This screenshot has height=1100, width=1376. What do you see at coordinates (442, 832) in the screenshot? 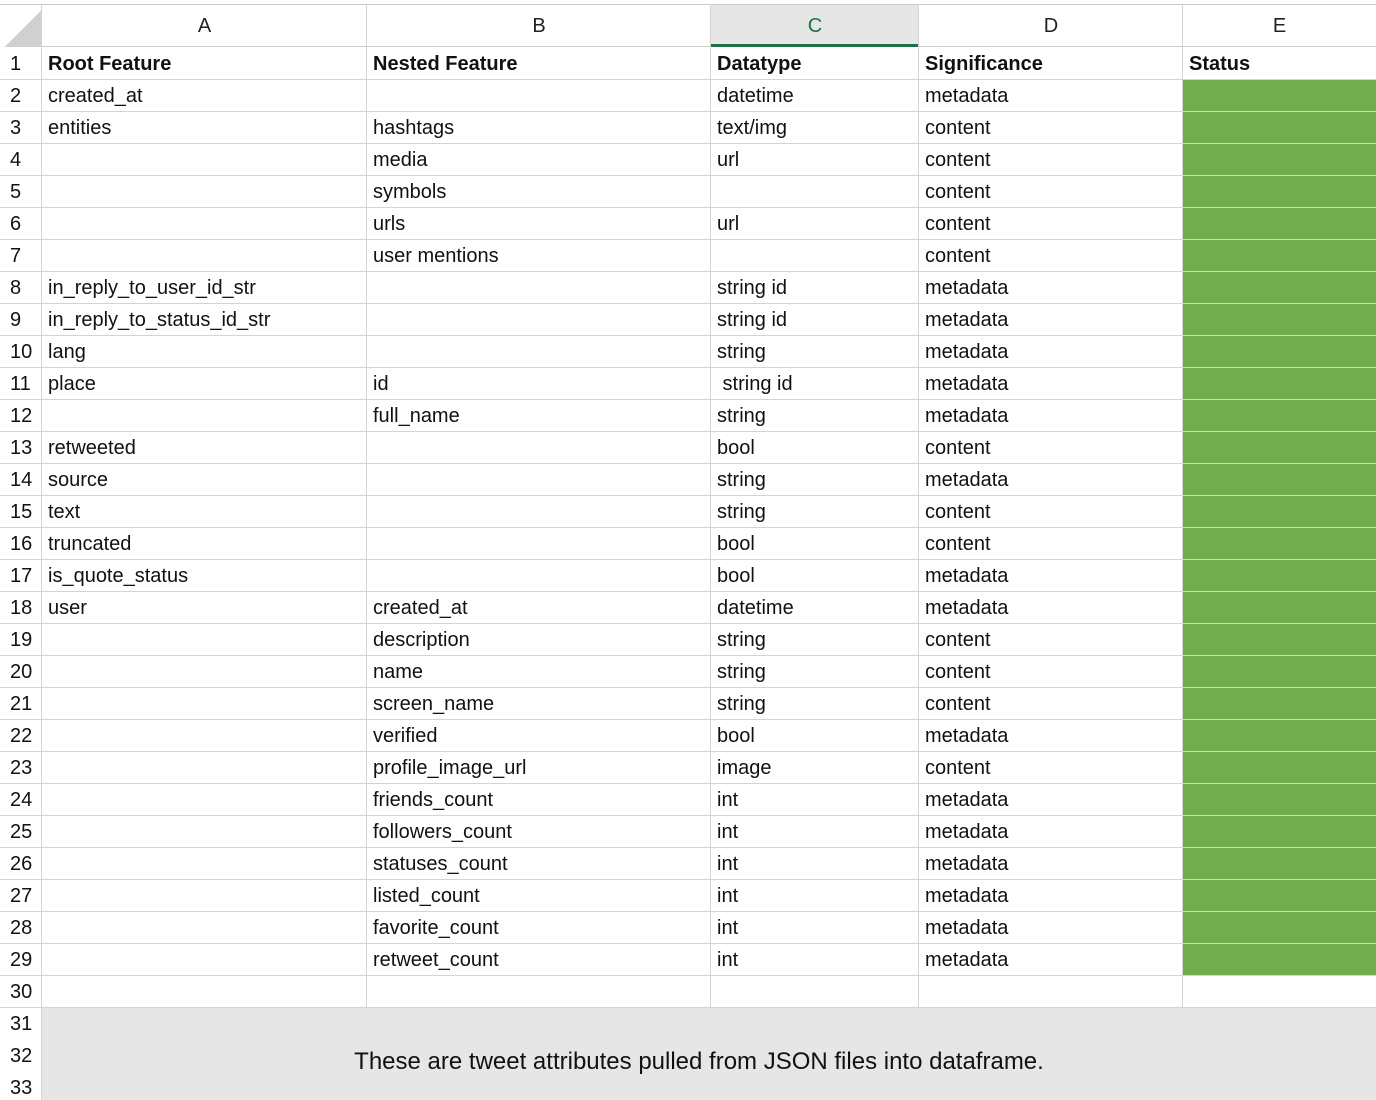
I see `cell: followers_count` at bounding box center [442, 832].